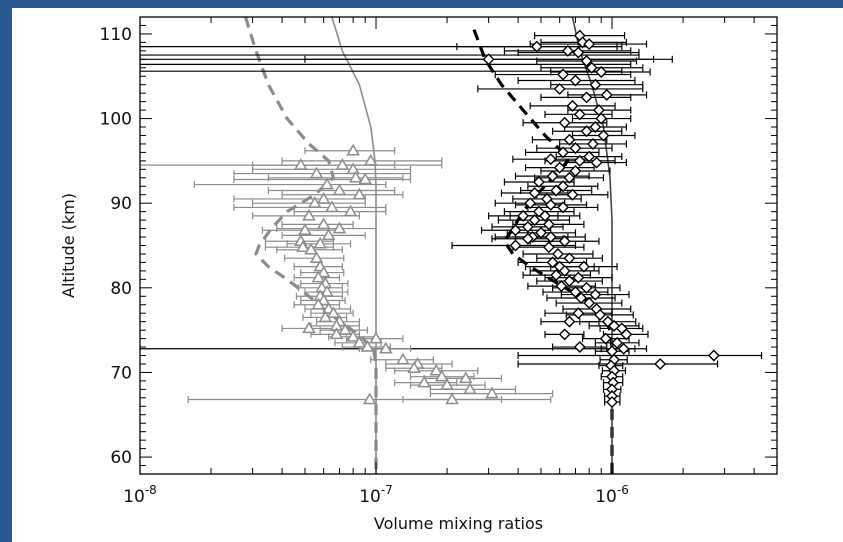  Describe the element at coordinates (121, 289) in the screenshot. I see `y-tick-label: 80` at that location.